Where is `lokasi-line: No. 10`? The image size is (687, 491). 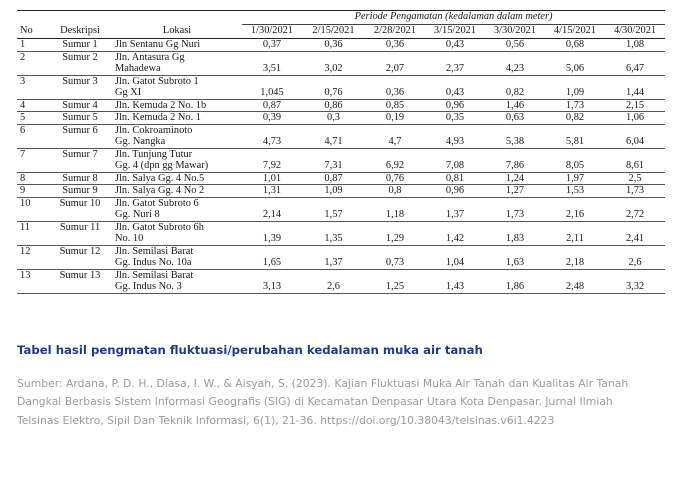 lokasi-line: No. 10 is located at coordinates (129, 238).